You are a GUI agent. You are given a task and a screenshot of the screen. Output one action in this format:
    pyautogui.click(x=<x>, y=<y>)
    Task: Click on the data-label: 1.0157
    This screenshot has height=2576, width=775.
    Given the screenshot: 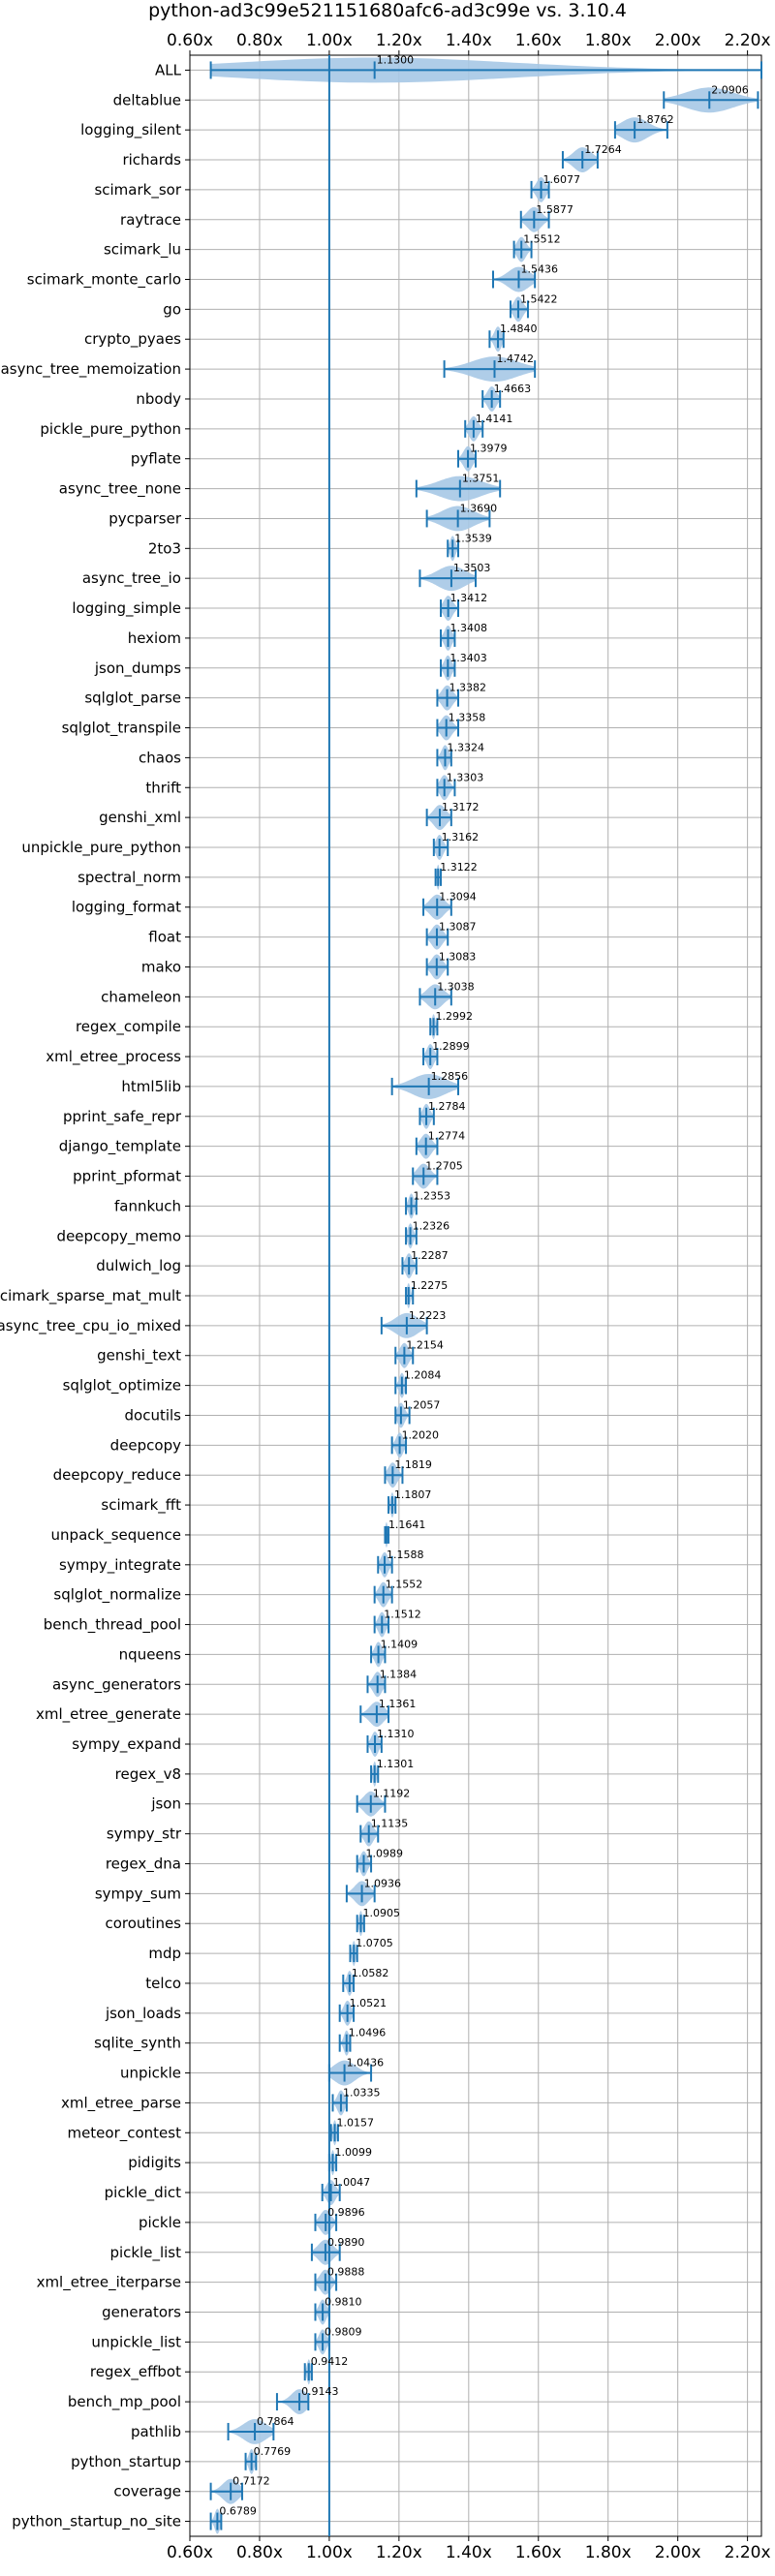 What is the action you would take?
    pyautogui.click(x=356, y=2122)
    